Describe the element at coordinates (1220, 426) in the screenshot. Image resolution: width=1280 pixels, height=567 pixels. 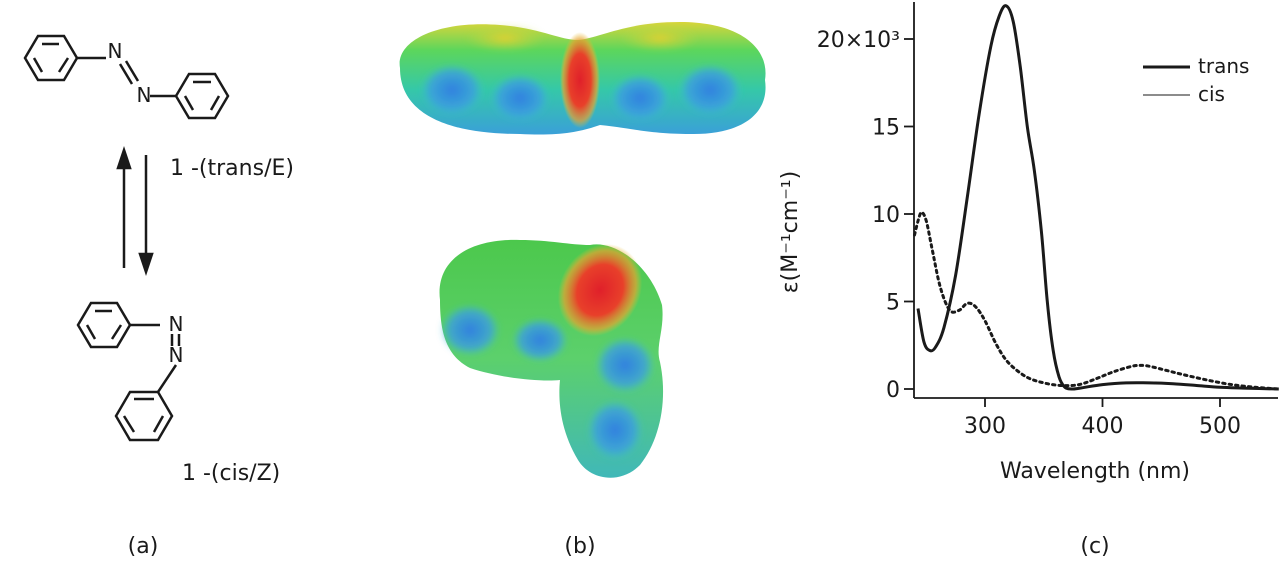
I see `x-tick-label: 500` at that location.